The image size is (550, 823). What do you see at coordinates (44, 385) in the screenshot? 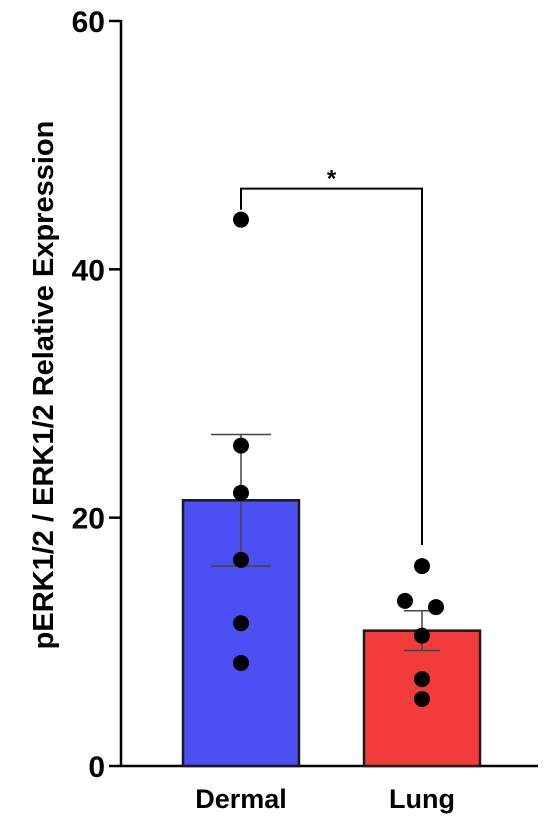
I see `y-axis-title: pERK1/2 / ERK1/2 Relative Expression` at bounding box center [44, 385].